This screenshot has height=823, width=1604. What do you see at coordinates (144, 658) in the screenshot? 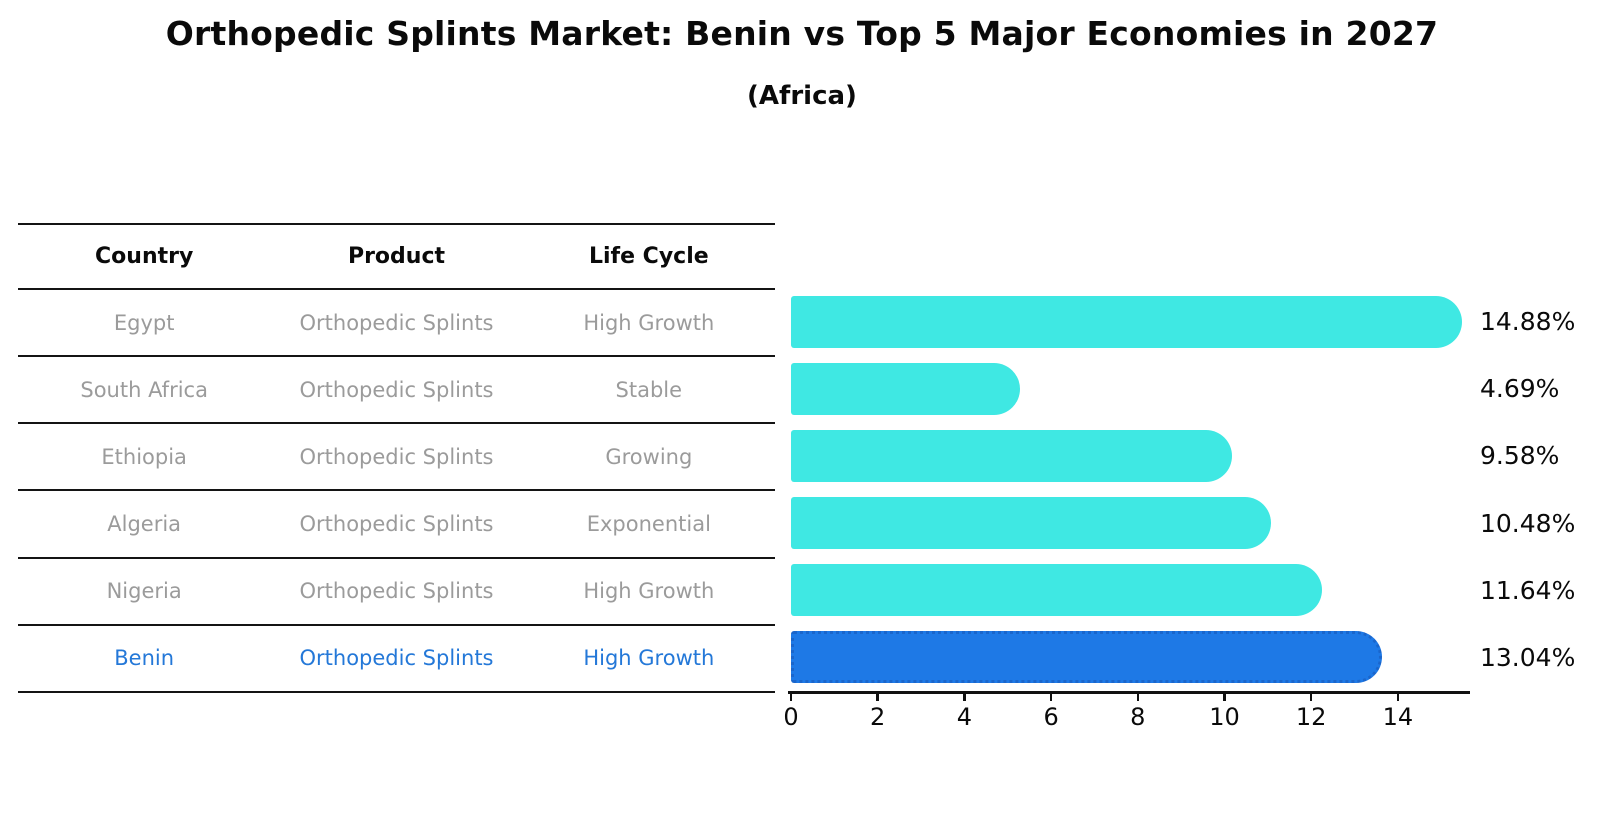
I see `cell-country: Benin` at bounding box center [144, 658].